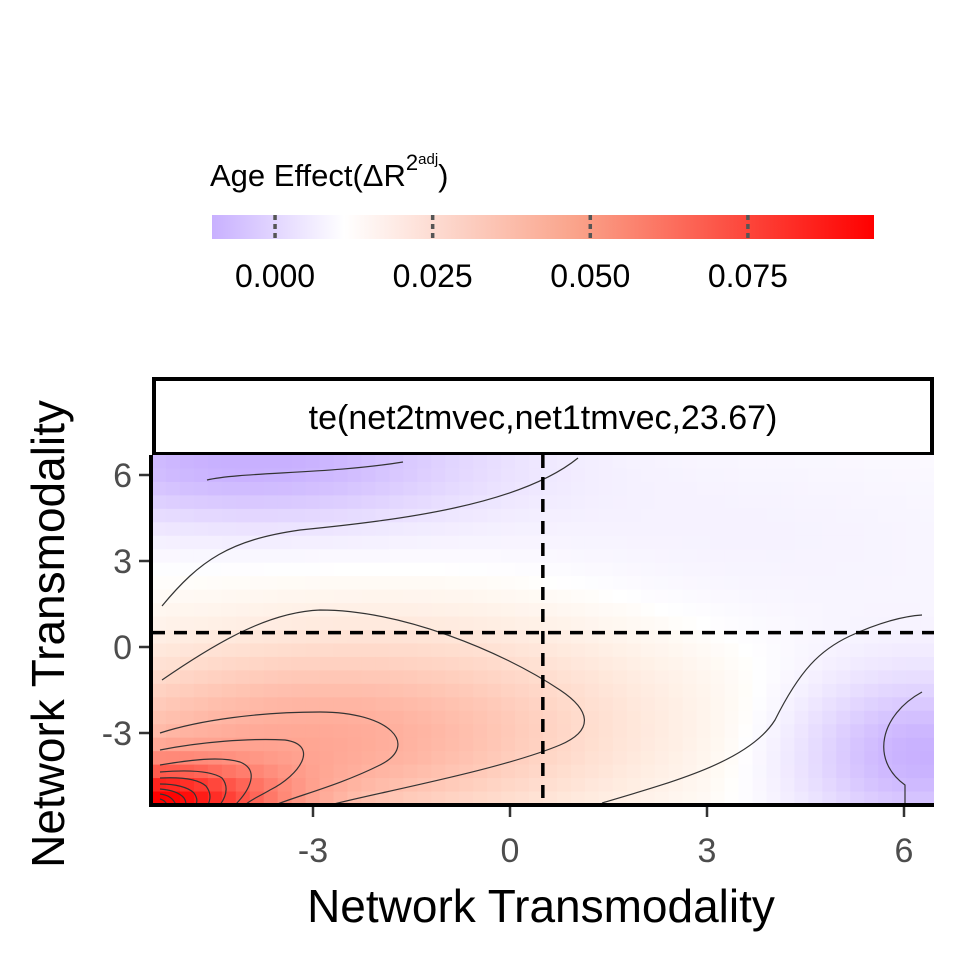 This screenshot has height=960, width=960. I want to click on legend-title-end: ), so click(443, 175).